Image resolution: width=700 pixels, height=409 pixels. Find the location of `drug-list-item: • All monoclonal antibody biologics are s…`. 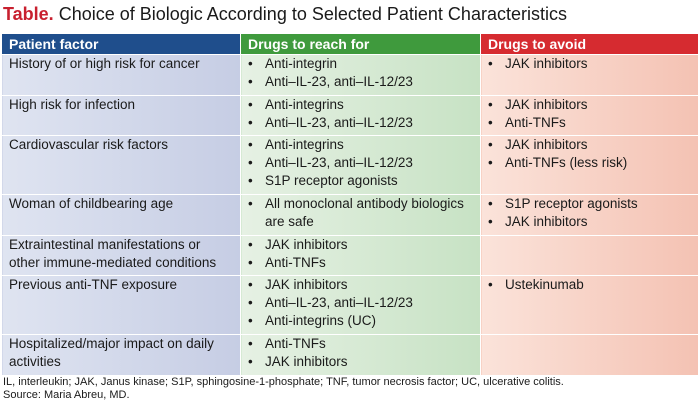

drug-list-item: • All monoclonal antibody biologics are s… is located at coordinates (360, 213).